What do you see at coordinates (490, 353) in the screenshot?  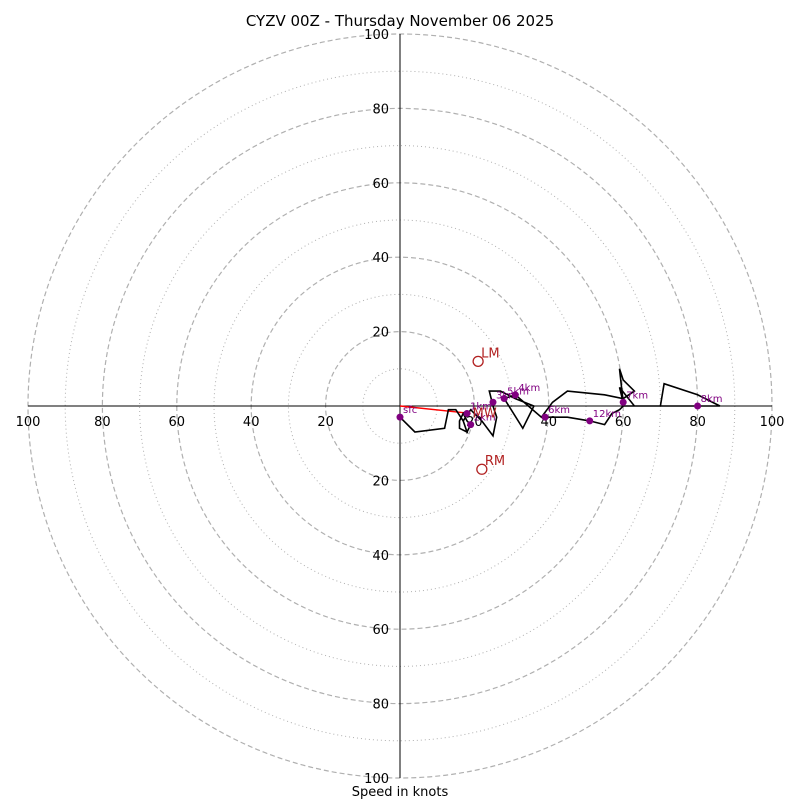 I see `storm-lm-label: LM` at bounding box center [490, 353].